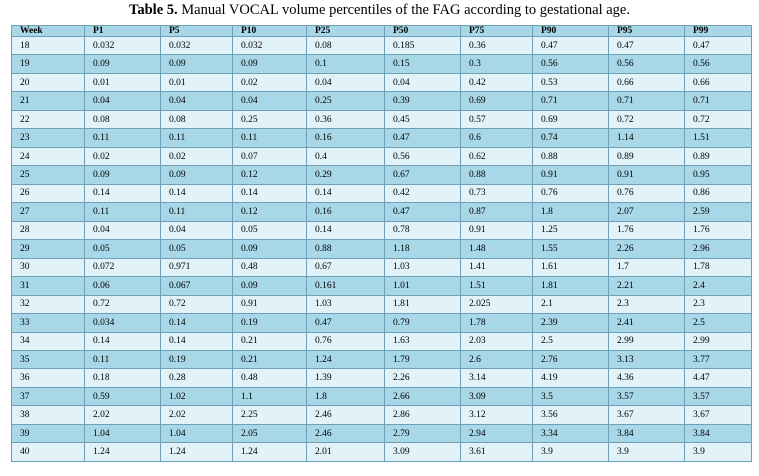  I want to click on percentile-cell: 3.9, so click(718, 452).